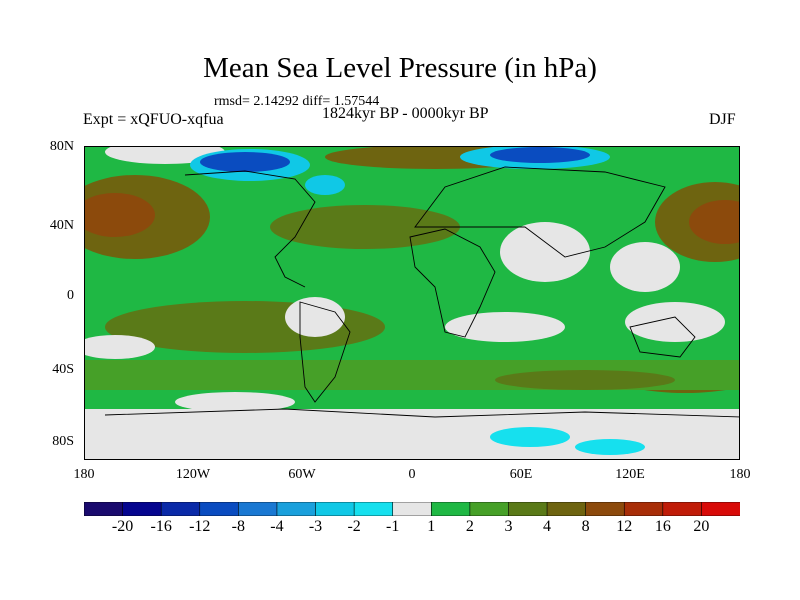  What do you see at coordinates (200, 526) in the screenshot?
I see `colorbar-label: -12` at bounding box center [200, 526].